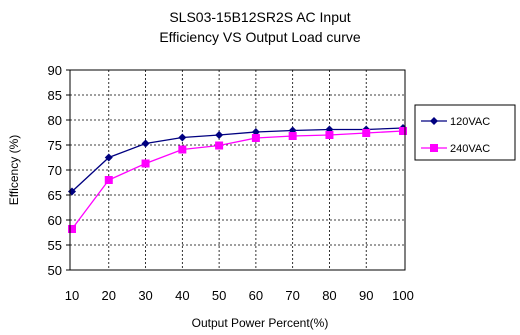 The image size is (520, 335). What do you see at coordinates (219, 295) in the screenshot?
I see `x-tick-label: 50` at bounding box center [219, 295].